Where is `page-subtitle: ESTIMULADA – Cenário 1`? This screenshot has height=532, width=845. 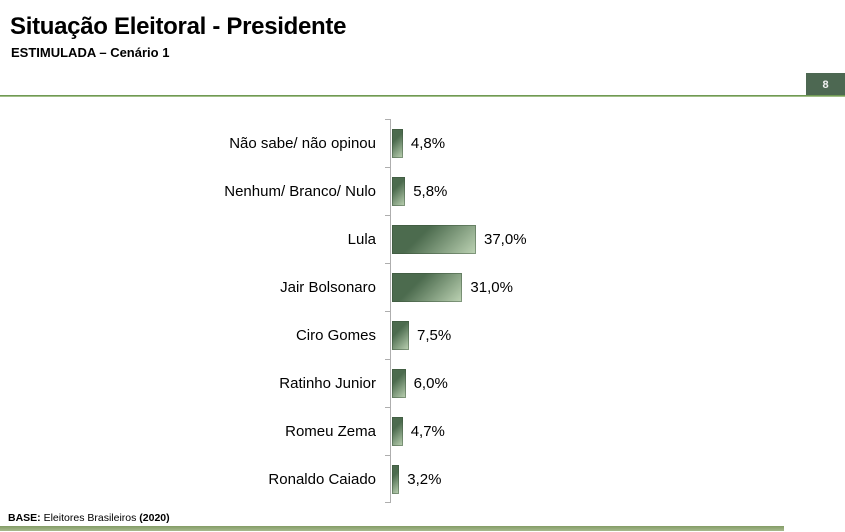
page-subtitle: ESTIMULADA – Cenário 1 is located at coordinates (90, 52).